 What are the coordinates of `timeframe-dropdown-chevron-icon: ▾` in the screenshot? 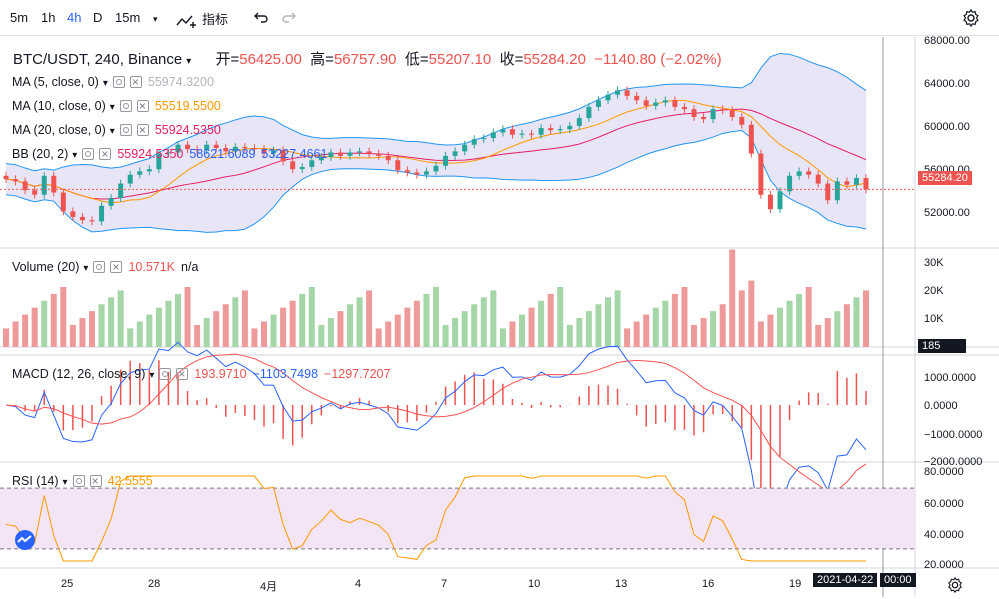 It's located at (155, 19).